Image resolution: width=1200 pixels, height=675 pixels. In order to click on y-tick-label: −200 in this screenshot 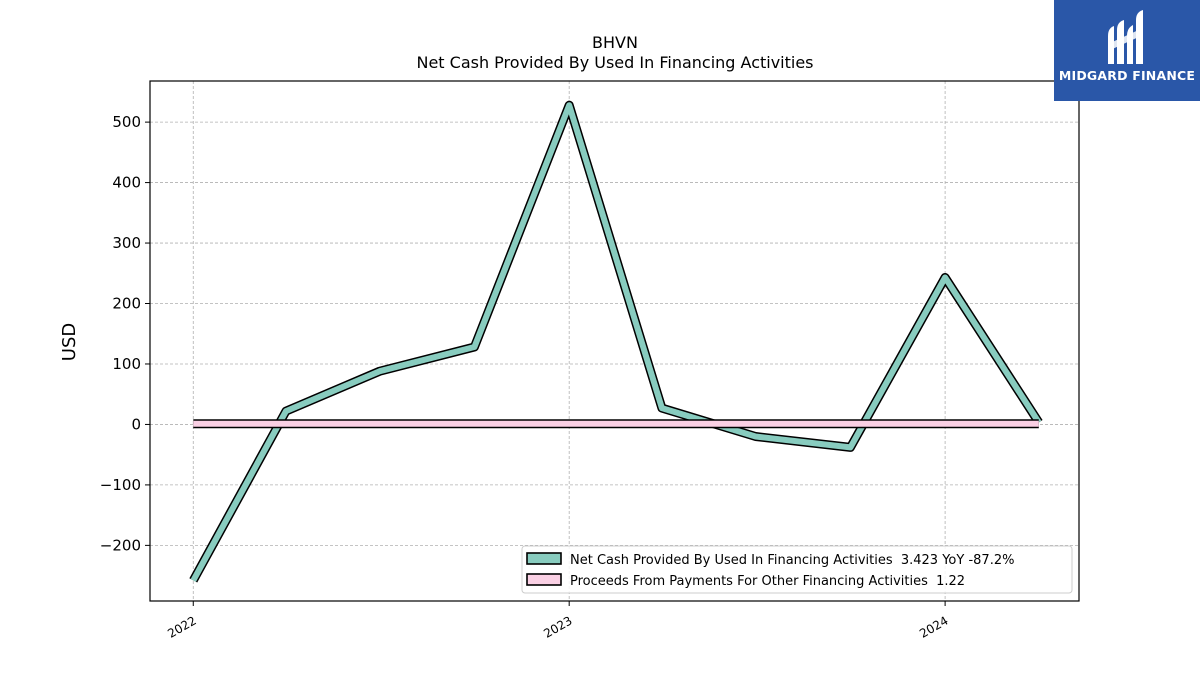, I will do `click(120, 545)`.